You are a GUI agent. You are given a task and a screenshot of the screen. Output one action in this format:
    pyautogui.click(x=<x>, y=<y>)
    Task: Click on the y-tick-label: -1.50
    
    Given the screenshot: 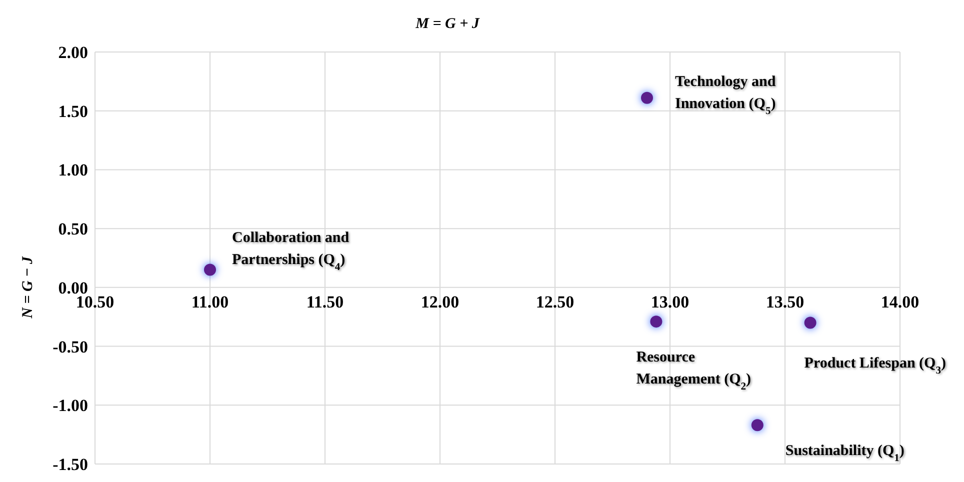 What is the action you would take?
    pyautogui.click(x=70, y=464)
    